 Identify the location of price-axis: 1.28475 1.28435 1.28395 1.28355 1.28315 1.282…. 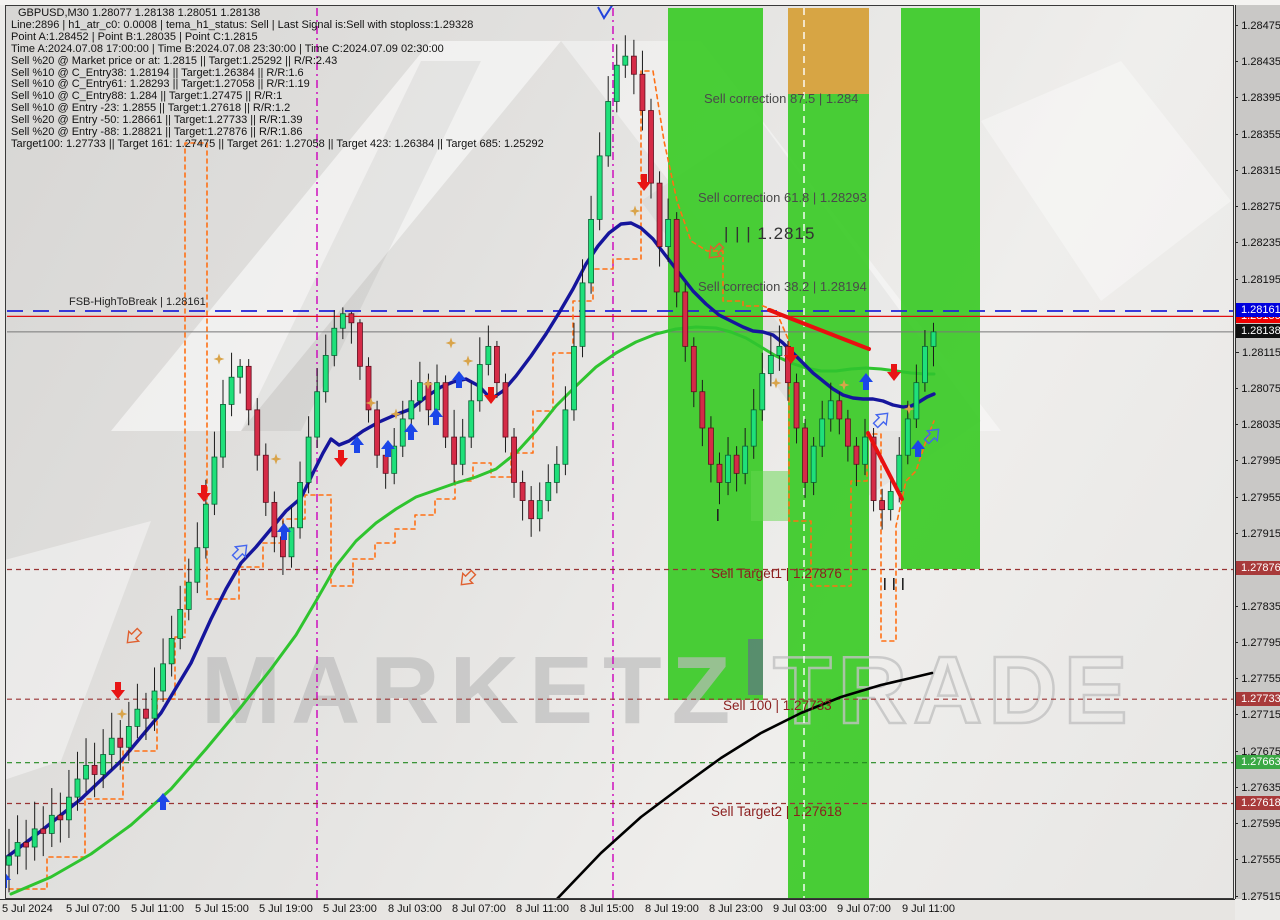
(1257, 454).